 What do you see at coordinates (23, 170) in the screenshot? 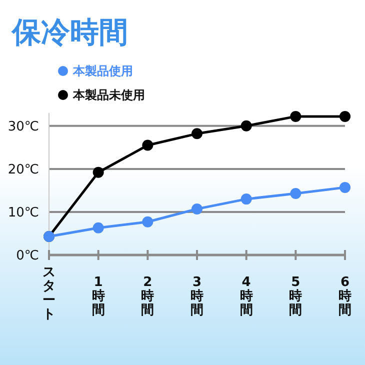
I see `y-tick-label: 20℃` at bounding box center [23, 170].